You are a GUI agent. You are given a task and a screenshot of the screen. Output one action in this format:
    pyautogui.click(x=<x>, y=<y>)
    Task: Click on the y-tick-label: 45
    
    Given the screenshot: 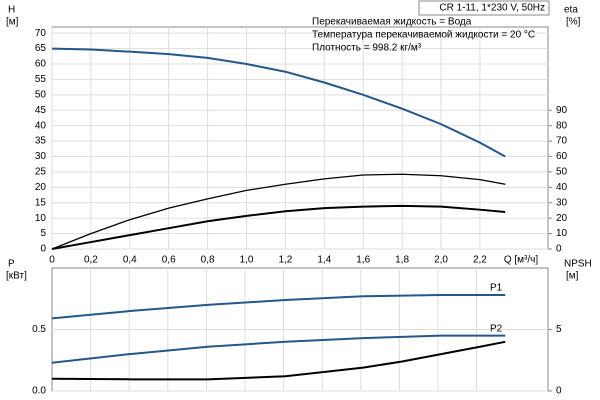 What is the action you would take?
    pyautogui.click(x=41, y=110)
    